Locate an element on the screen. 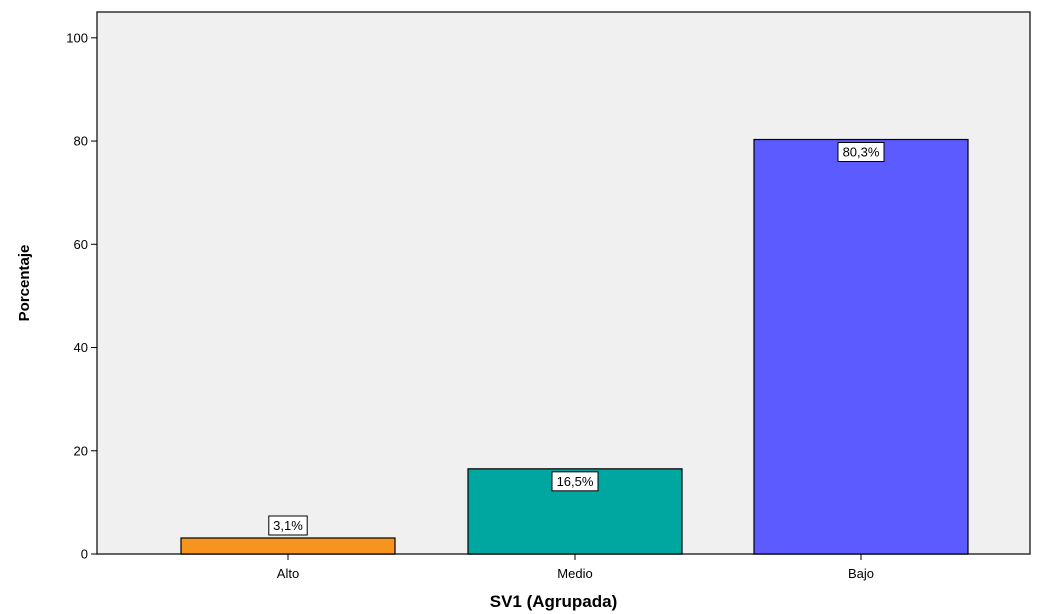 Image resolution: width=1038 pixels, height=614 pixels. data-label: 16,5% is located at coordinates (575, 481).